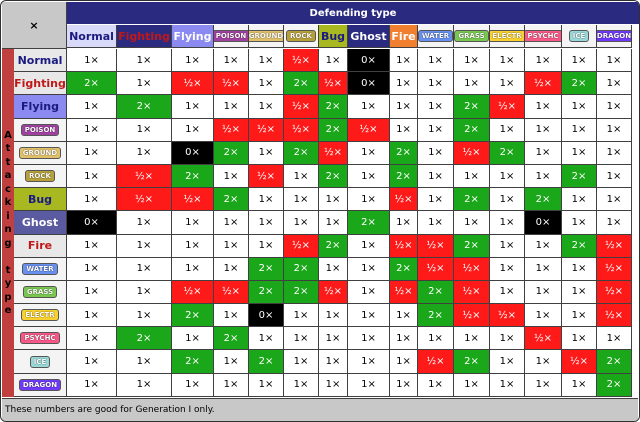 This screenshot has width=640, height=422. Describe the element at coordinates (40, 269) in the screenshot. I see `row-header-water: WATER` at that location.